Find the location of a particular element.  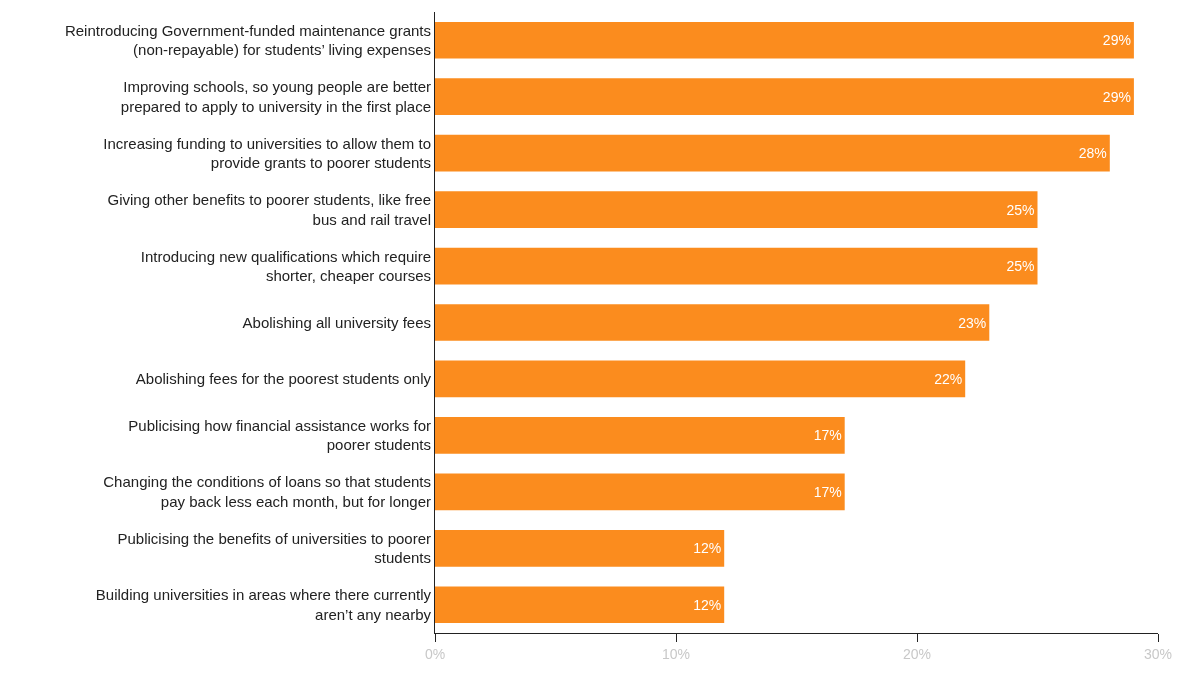

y-tick-label: Introducing new qualifications which require shorter, cheaper courses is located at coordinates (285, 266).